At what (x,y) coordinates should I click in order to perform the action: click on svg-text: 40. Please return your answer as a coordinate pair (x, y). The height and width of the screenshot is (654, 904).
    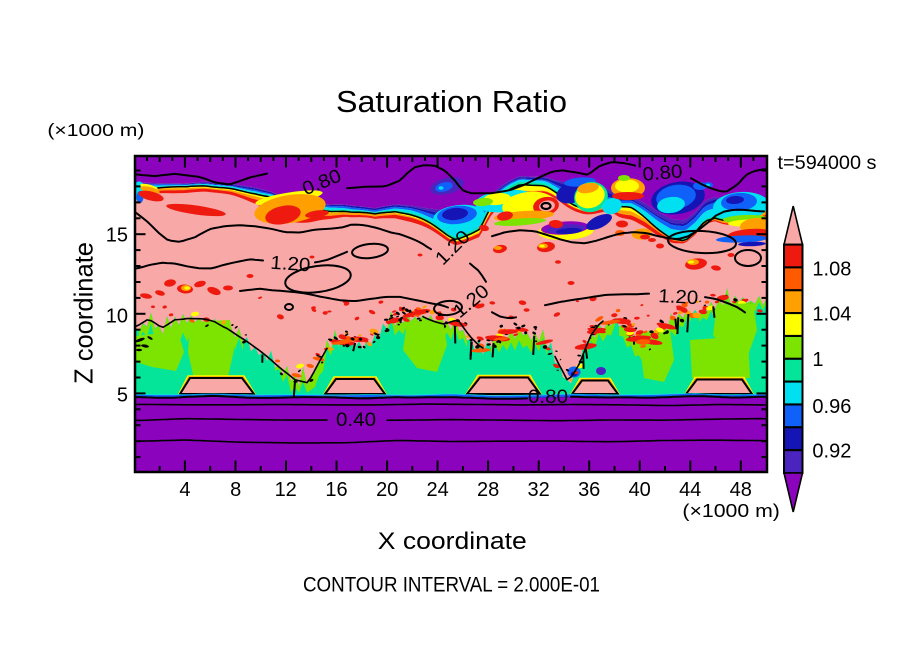
    Looking at the image, I should click on (640, 490).